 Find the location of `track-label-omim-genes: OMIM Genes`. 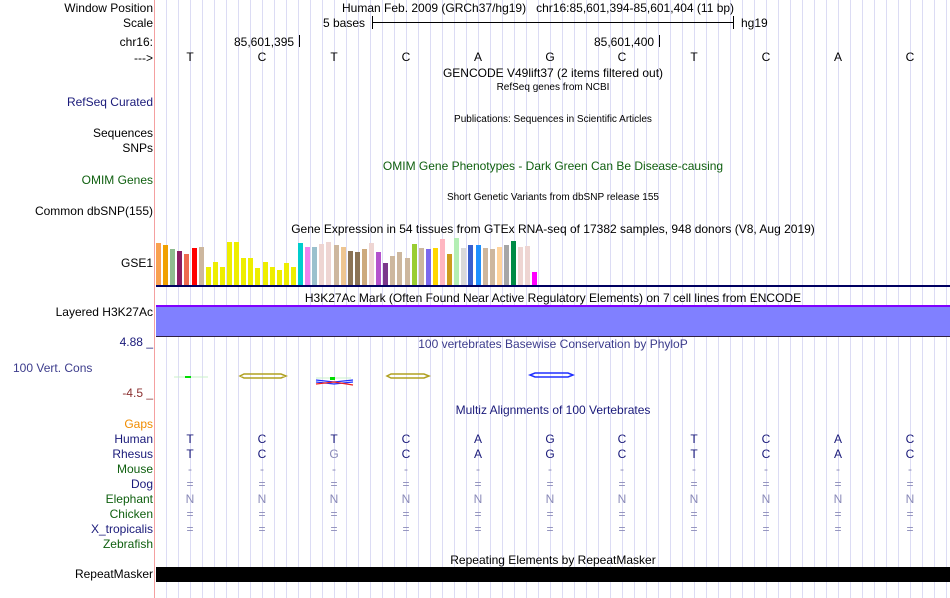

track-label-omim-genes: OMIM Genes is located at coordinates (117, 180).